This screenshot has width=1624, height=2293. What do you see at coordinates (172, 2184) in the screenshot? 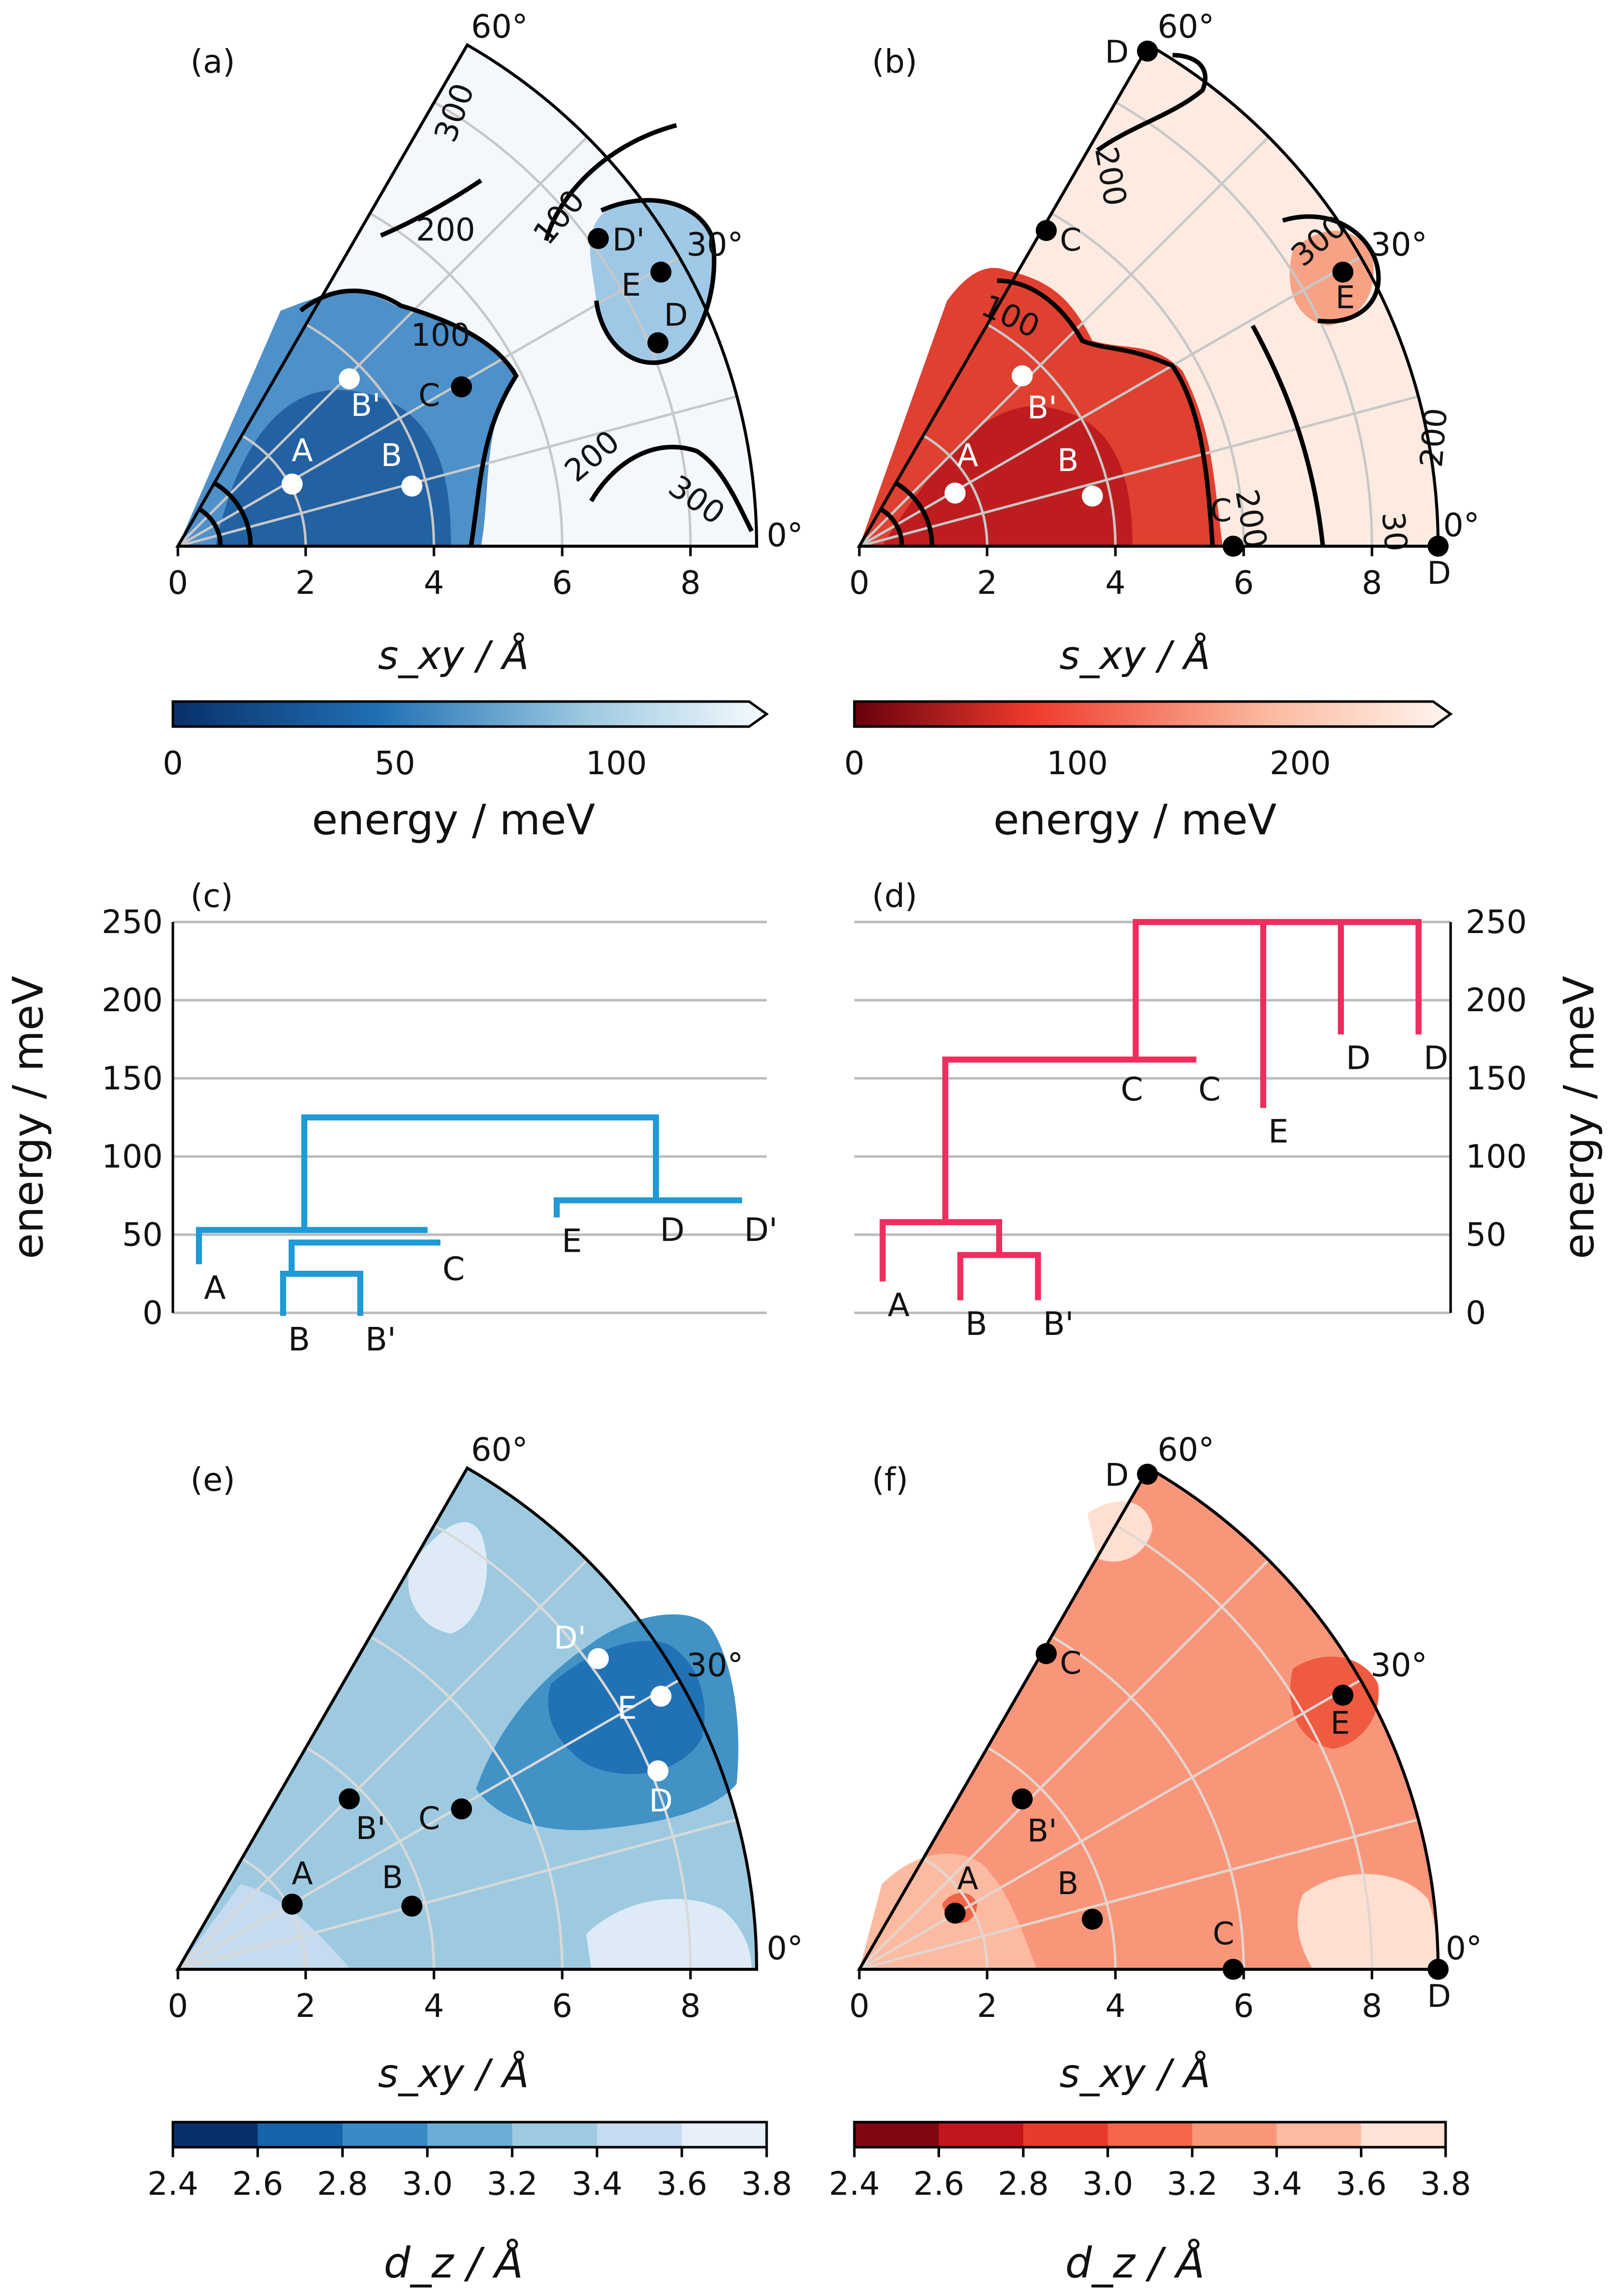
I see `colorbar-tick: 2.4` at bounding box center [172, 2184].